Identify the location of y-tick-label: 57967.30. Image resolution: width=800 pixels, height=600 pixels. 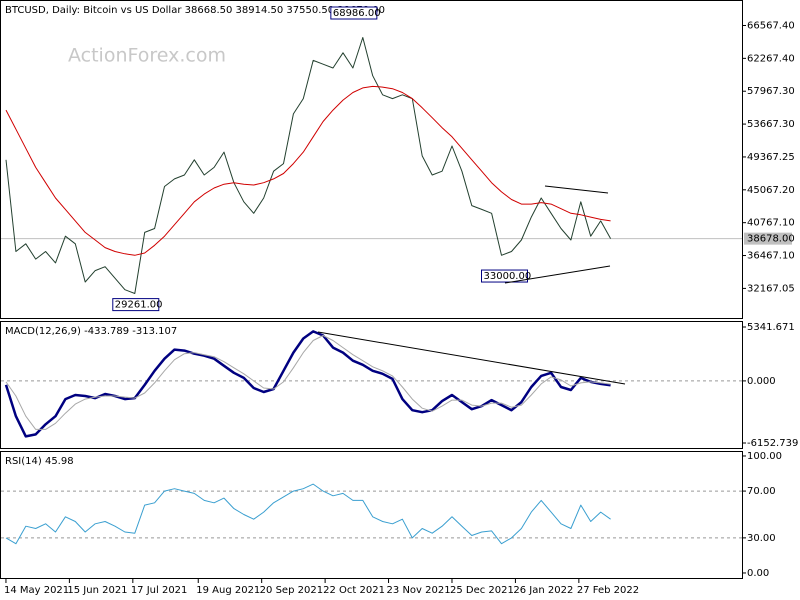
(771, 91).